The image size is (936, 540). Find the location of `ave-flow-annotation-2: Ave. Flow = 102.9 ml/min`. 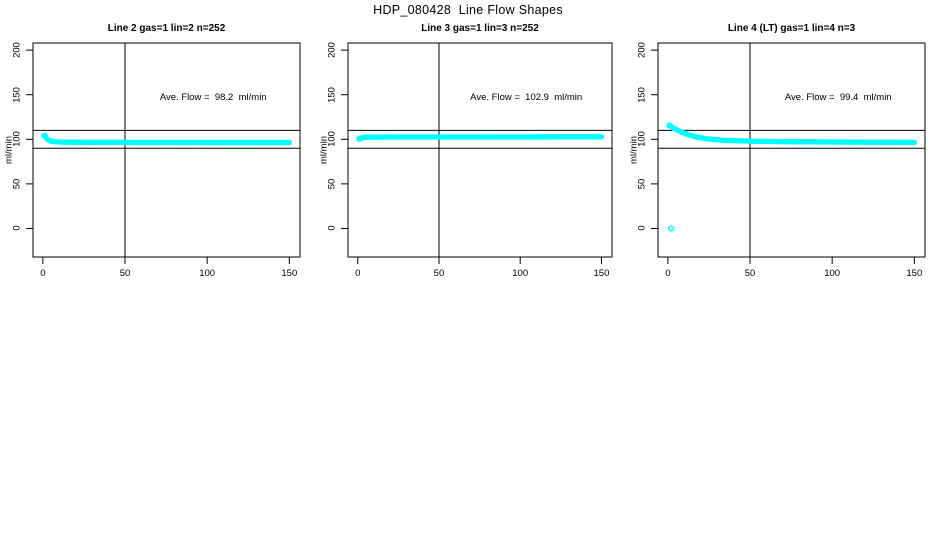

ave-flow-annotation-2: Ave. Flow = 102.9 ml/min is located at coordinates (526, 97).